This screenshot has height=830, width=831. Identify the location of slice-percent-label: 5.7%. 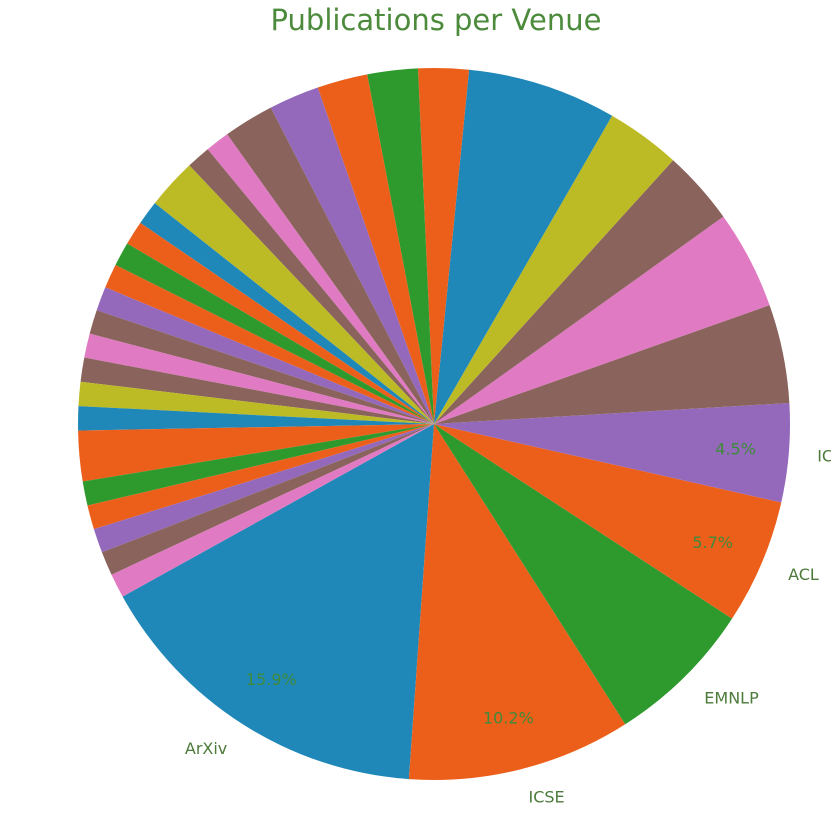
(712, 542).